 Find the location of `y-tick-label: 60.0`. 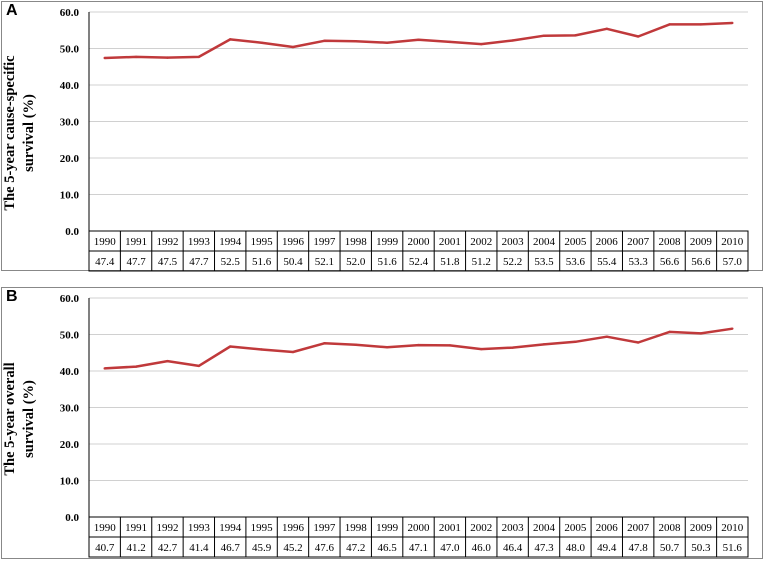

y-tick-label: 60.0 is located at coordinates (70, 13).